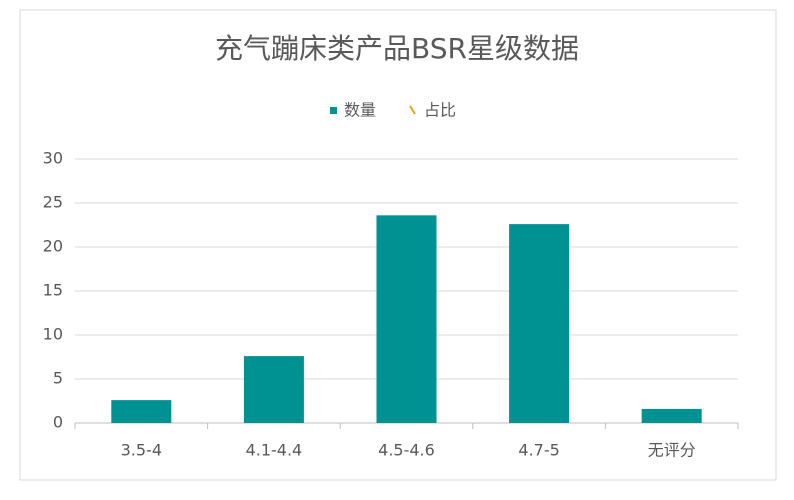 Image resolution: width=794 pixels, height=500 pixels. I want to click on y-tick-label: 0, so click(58, 422).